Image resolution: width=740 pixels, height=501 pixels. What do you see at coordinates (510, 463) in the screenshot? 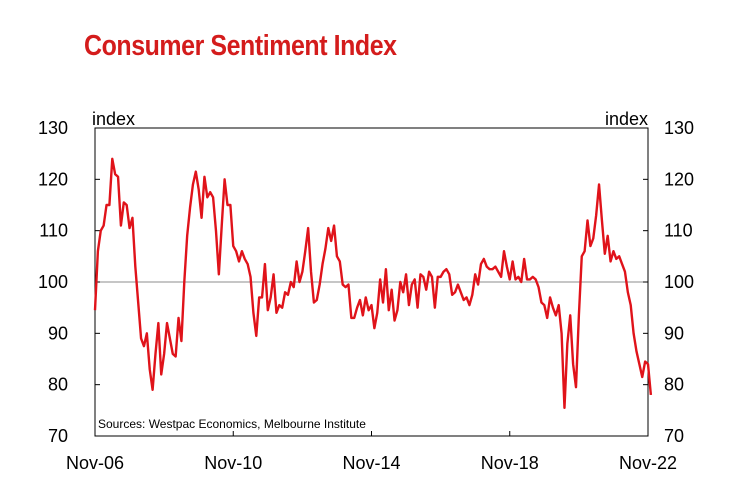
I see `x-tick-label: Nov-18` at bounding box center [510, 463].